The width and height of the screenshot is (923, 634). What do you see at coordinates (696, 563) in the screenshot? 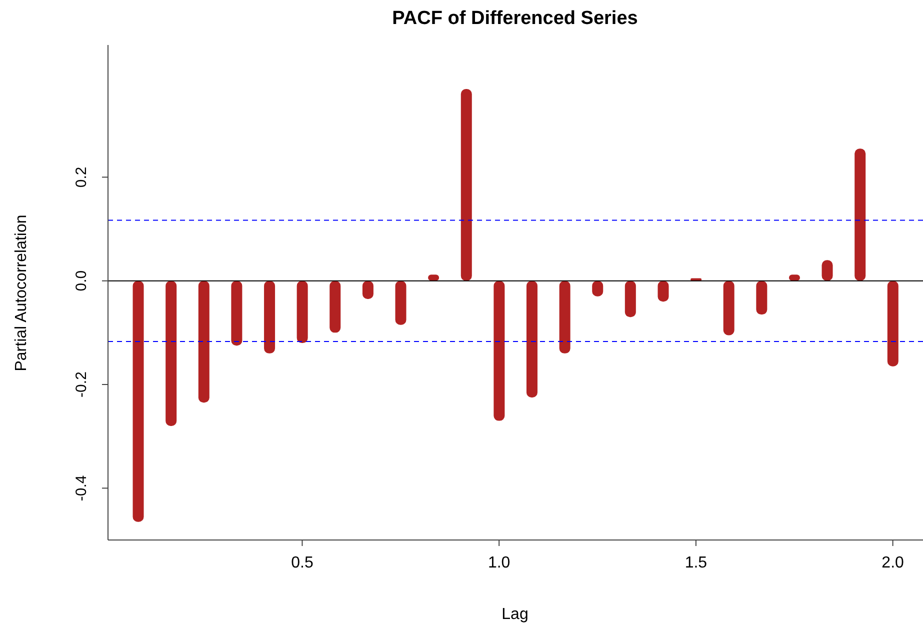
I see `x-tick-label: 1.5` at bounding box center [696, 563].